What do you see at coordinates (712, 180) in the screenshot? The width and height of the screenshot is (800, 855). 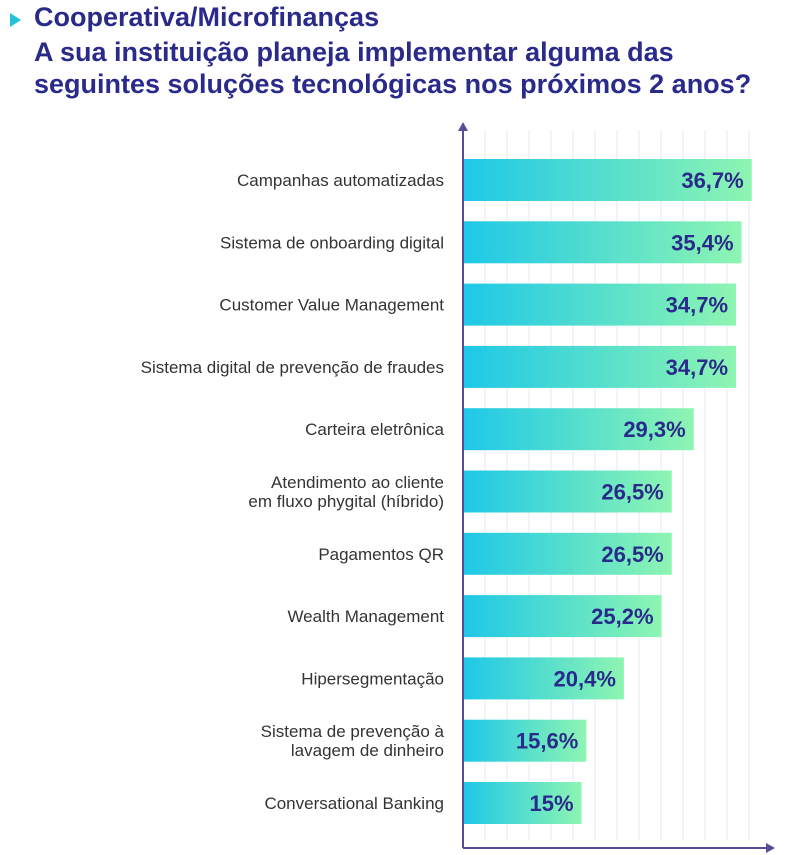 I see `data-label: 36,7%` at bounding box center [712, 180].